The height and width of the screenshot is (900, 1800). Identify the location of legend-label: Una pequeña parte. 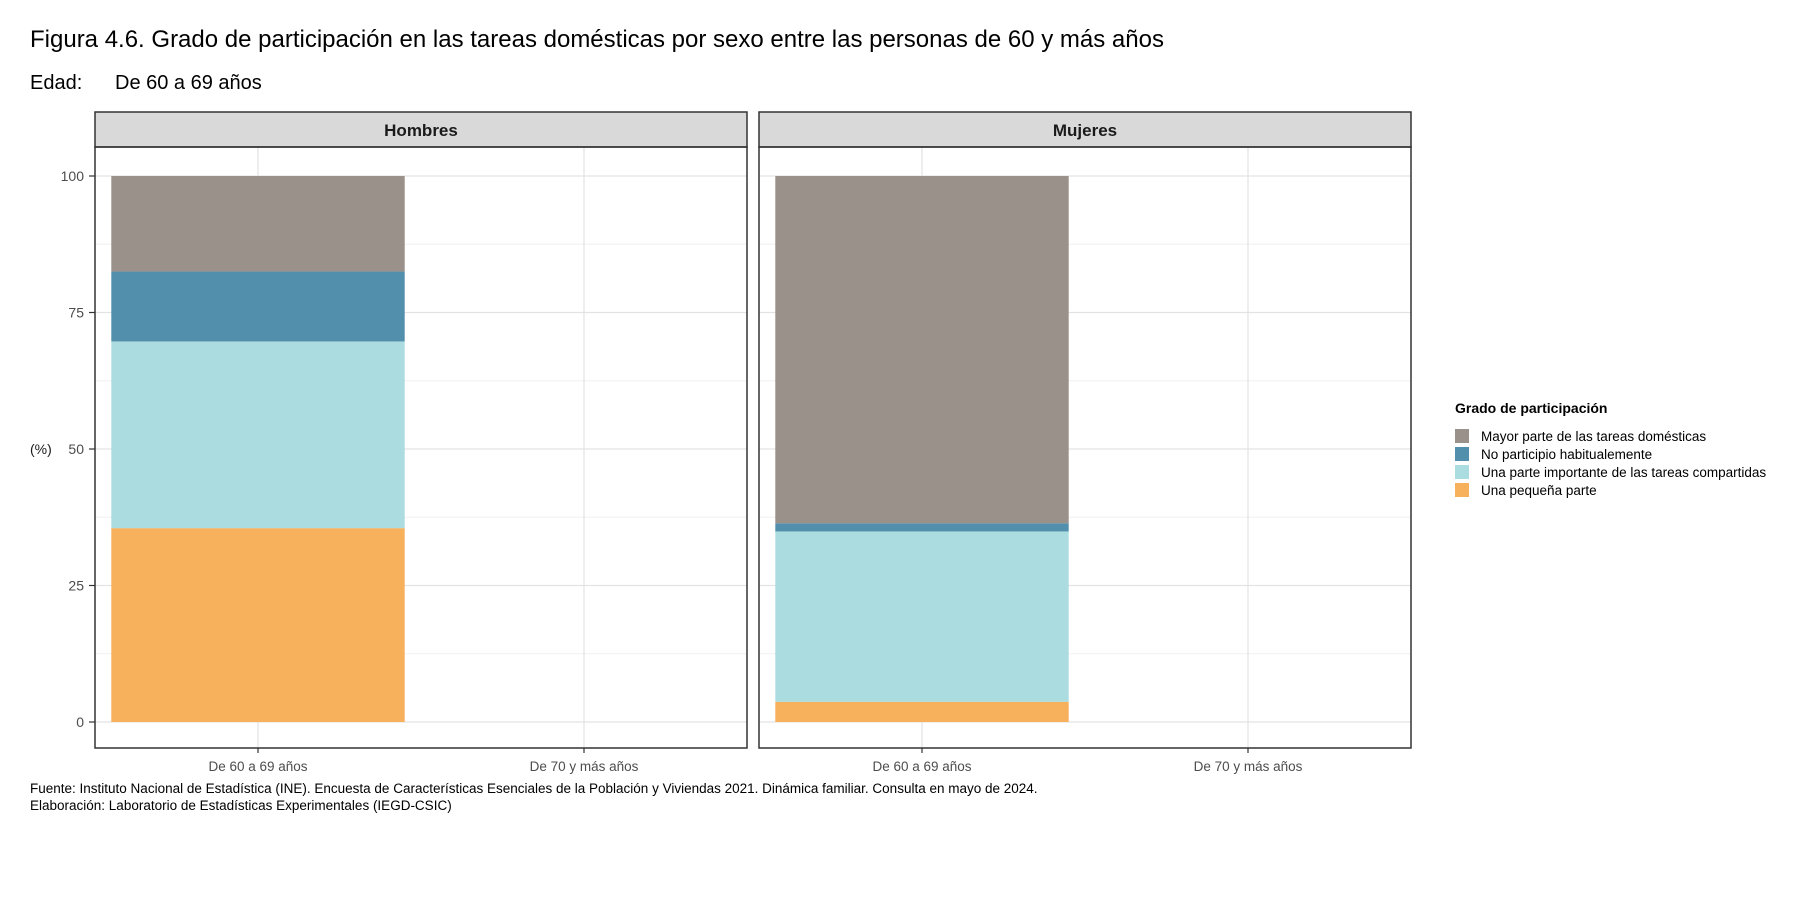
(1539, 490).